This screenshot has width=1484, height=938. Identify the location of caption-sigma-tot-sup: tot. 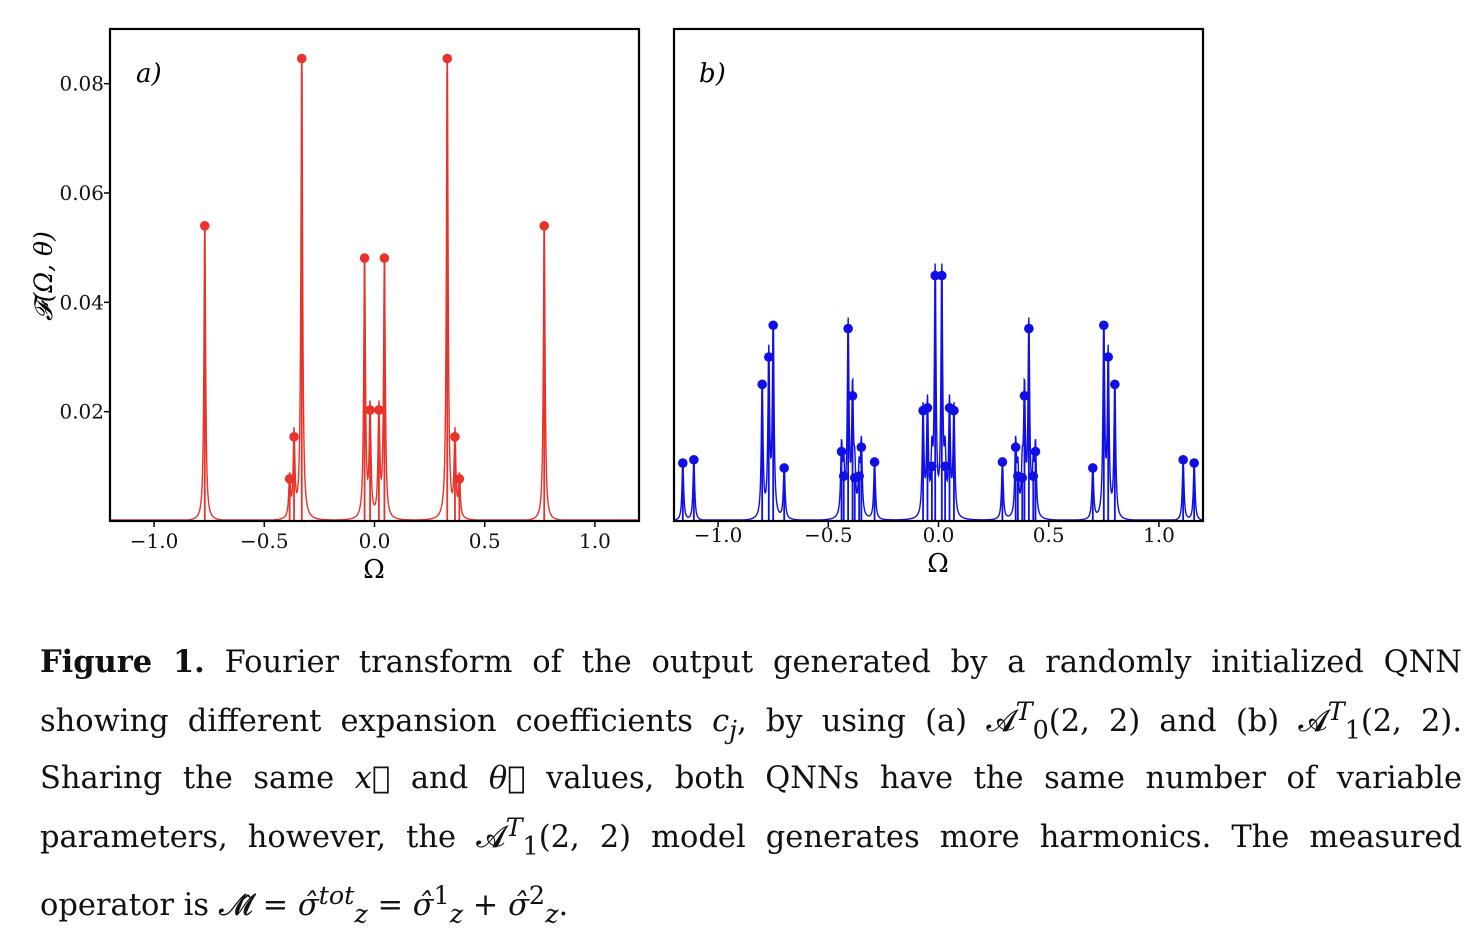
(337, 895).